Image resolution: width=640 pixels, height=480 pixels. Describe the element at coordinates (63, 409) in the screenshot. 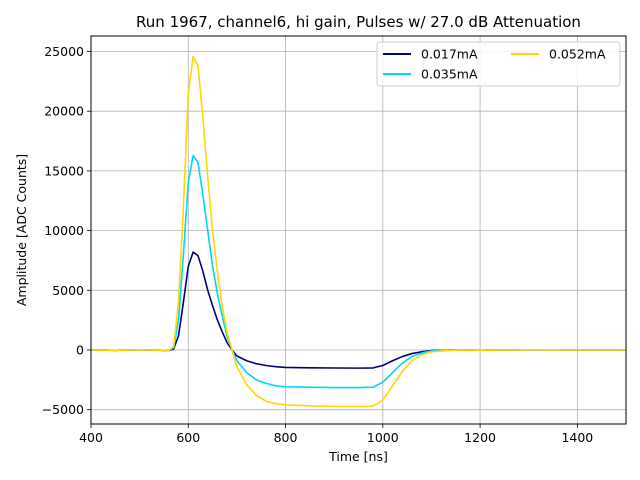

I see `y-tick-label: −5000` at that location.